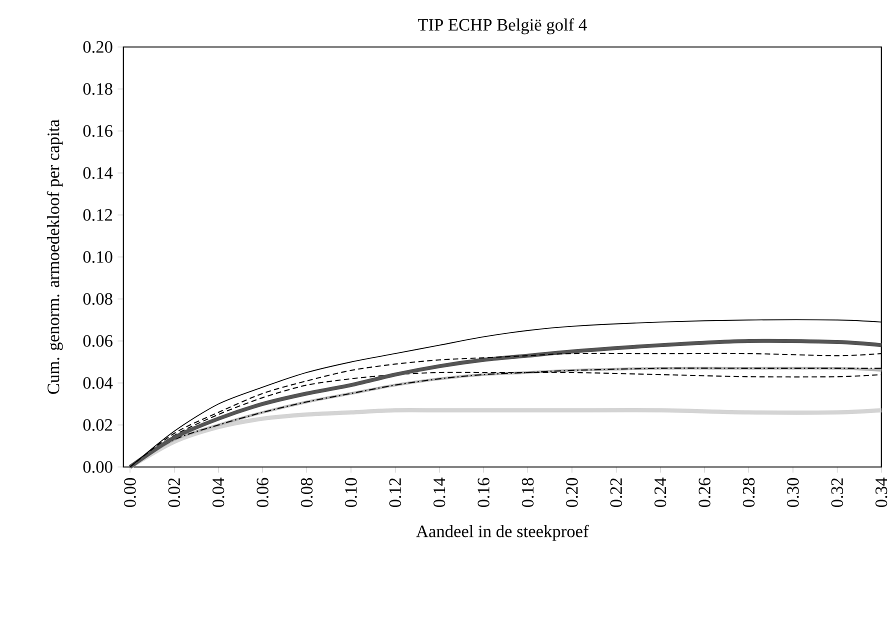 The height and width of the screenshot is (638, 894). What do you see at coordinates (98, 383) in the screenshot?
I see `y-tick-label: 0.04` at bounding box center [98, 383].